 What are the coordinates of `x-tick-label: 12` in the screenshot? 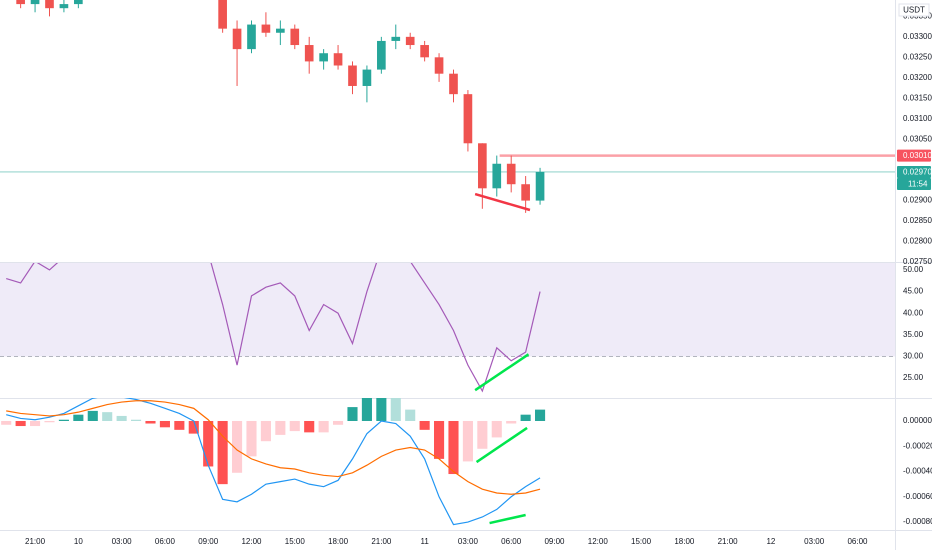 It's located at (770, 541).